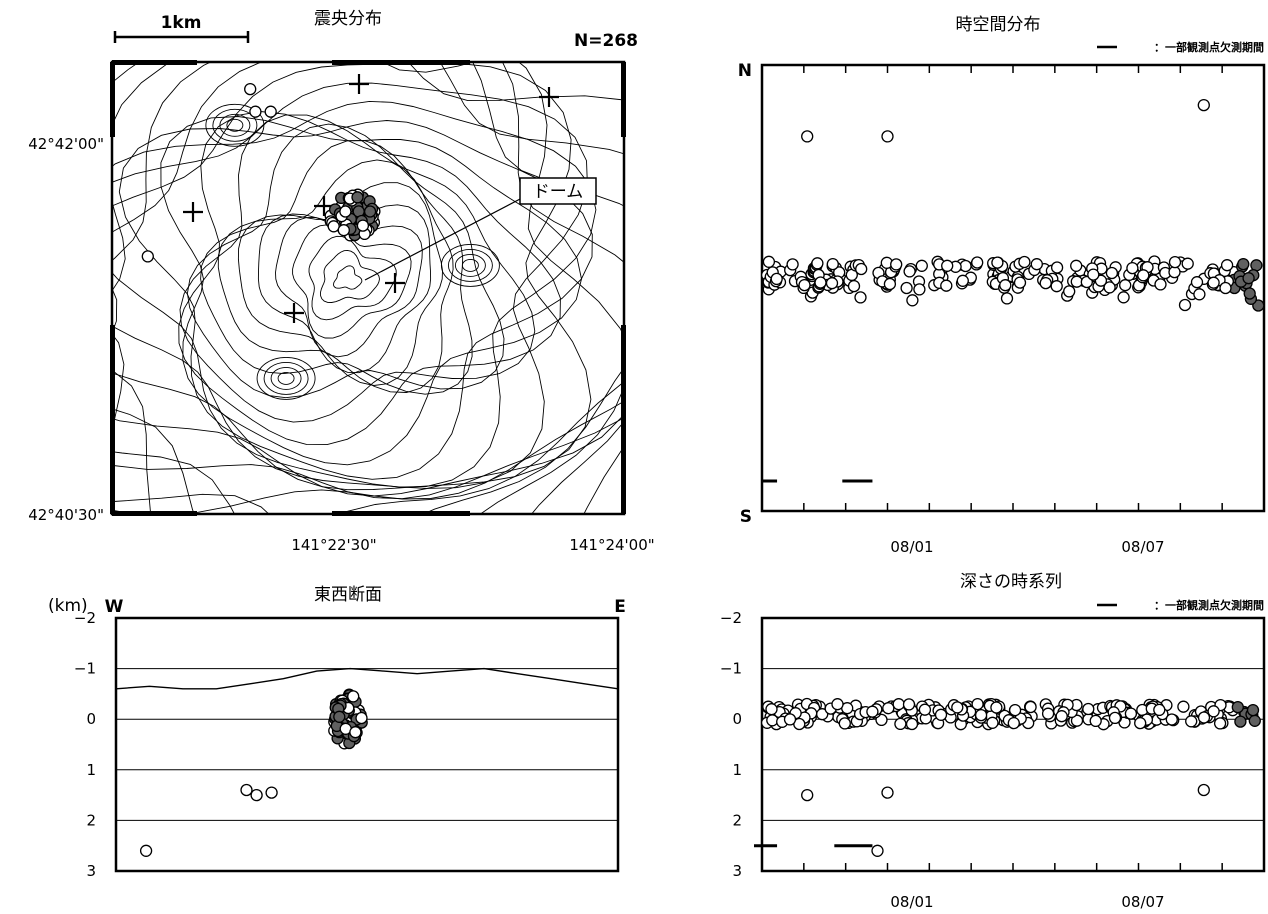 The height and width of the screenshot is (914, 1268). What do you see at coordinates (66, 144) in the screenshot?
I see `lat-tick-label: 42°42'00"` at bounding box center [66, 144].